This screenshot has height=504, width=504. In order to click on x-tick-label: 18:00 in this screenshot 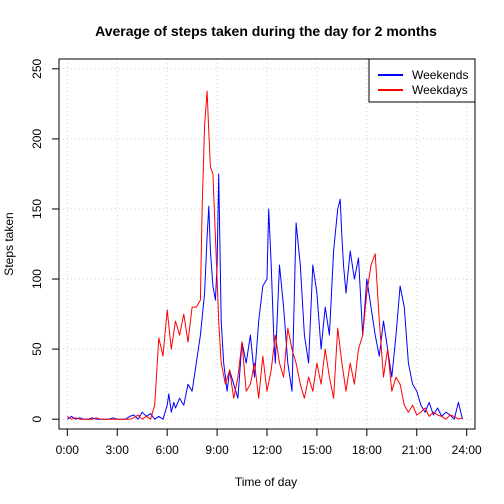, I will do `click(367, 450)`.